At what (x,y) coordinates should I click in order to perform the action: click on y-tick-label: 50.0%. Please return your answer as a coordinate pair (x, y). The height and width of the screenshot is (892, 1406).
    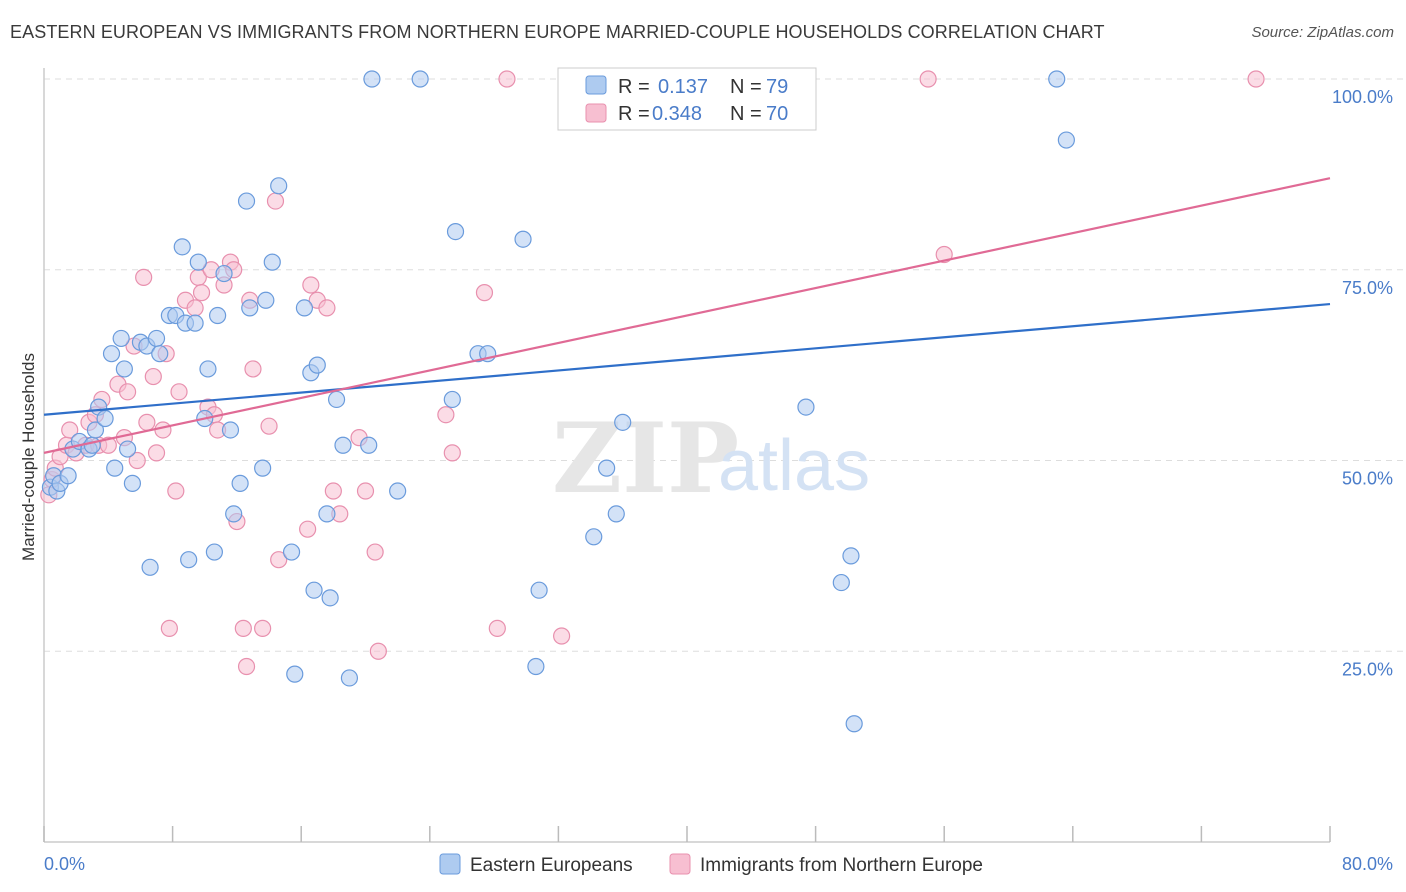
    Looking at the image, I should click on (1367, 479).